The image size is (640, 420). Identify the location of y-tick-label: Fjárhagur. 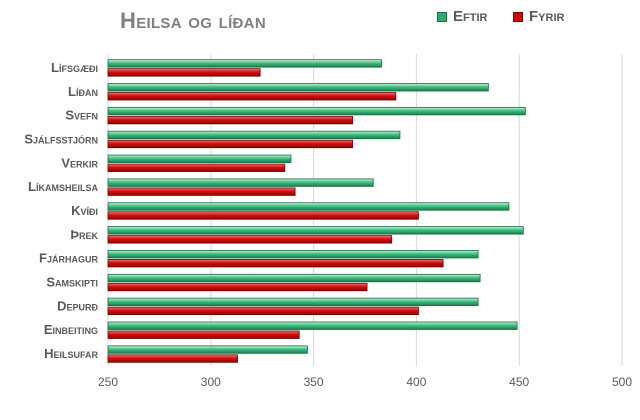
(68, 258).